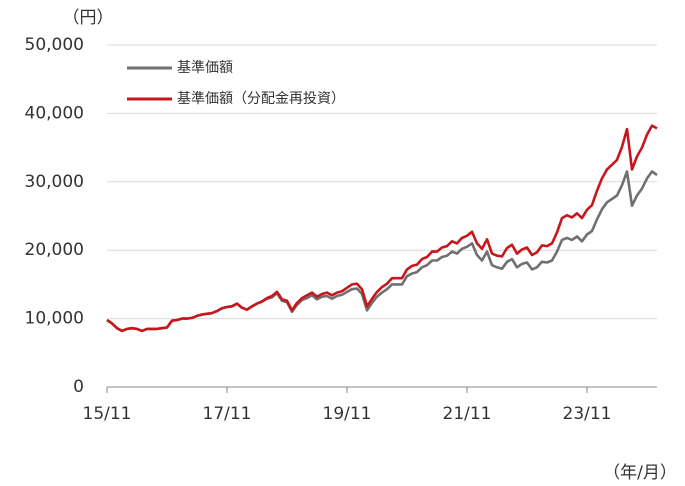 This screenshot has height=486, width=685. Describe the element at coordinates (54, 45) in the screenshot. I see `y-tick-label: 50,000` at that location.